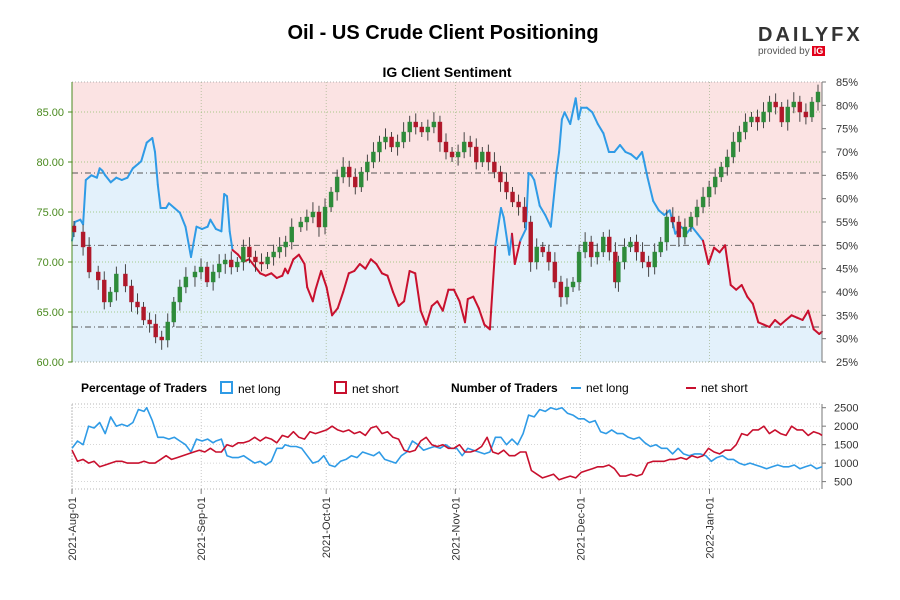 Image resolution: width=900 pixels, height=600 pixels. Describe the element at coordinates (847, 176) in the screenshot. I see `right-axis-label: 65%` at that location.